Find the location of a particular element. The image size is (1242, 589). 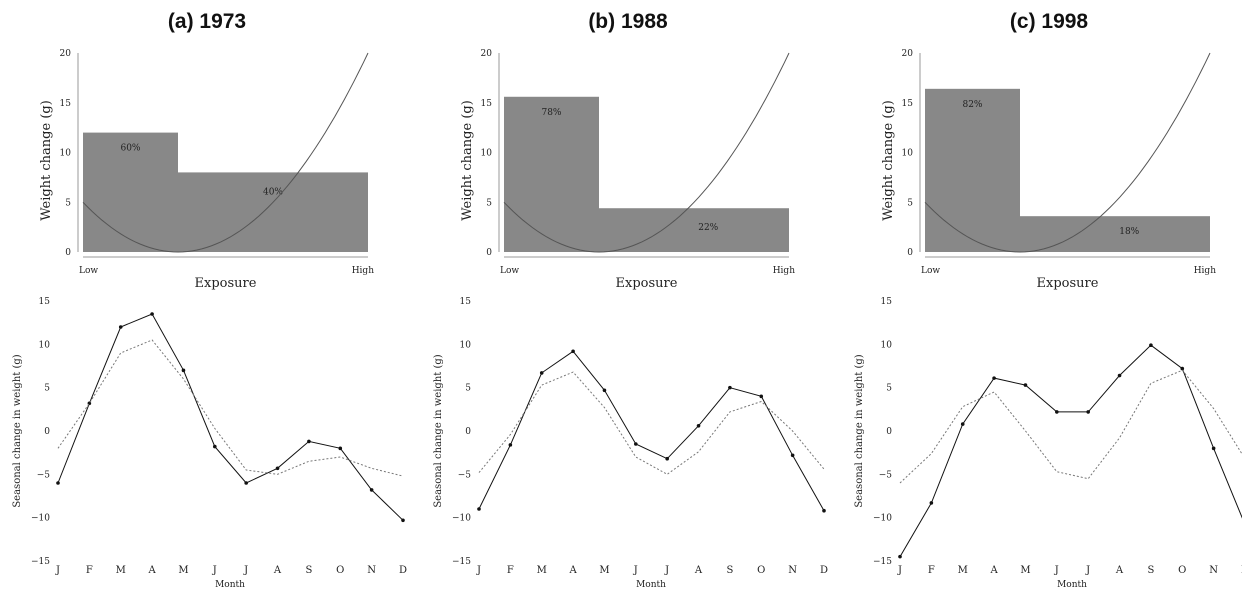

series-line-solid is located at coordinates (651, 430).